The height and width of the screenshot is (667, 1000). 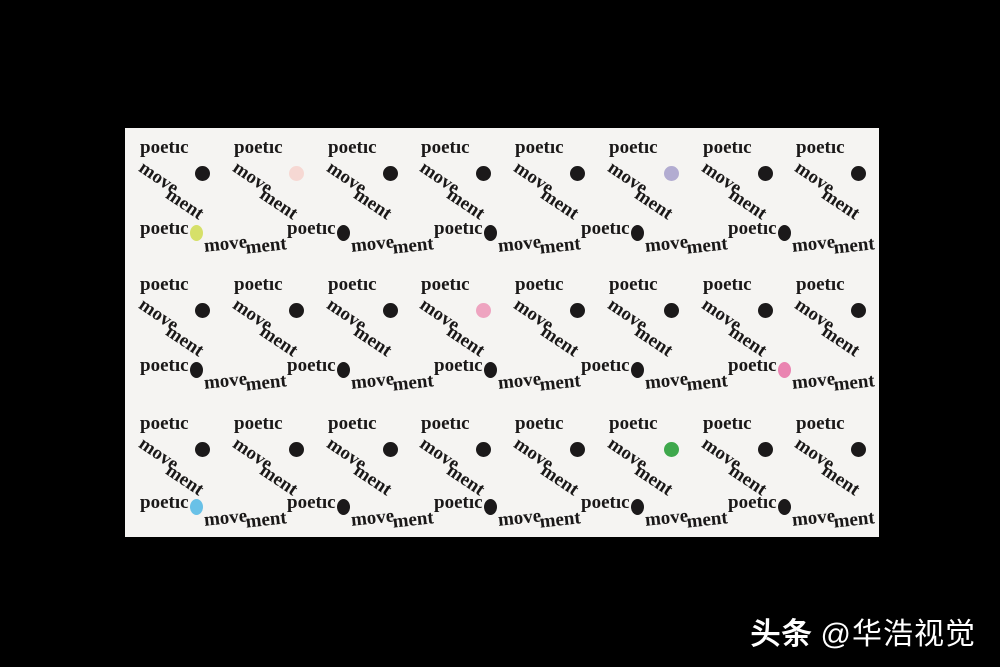 I want to click on watermark: 头条 @华浩视觉, so click(x=863, y=631).